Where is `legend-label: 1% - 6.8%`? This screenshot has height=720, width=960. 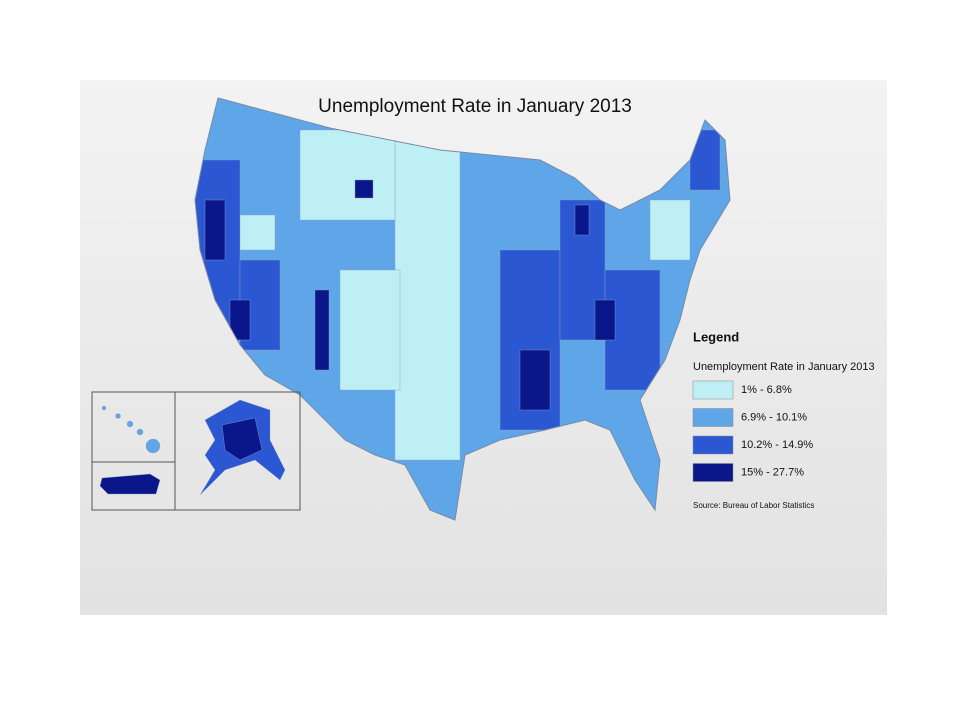
legend-label: 1% - 6.8% is located at coordinates (766, 390).